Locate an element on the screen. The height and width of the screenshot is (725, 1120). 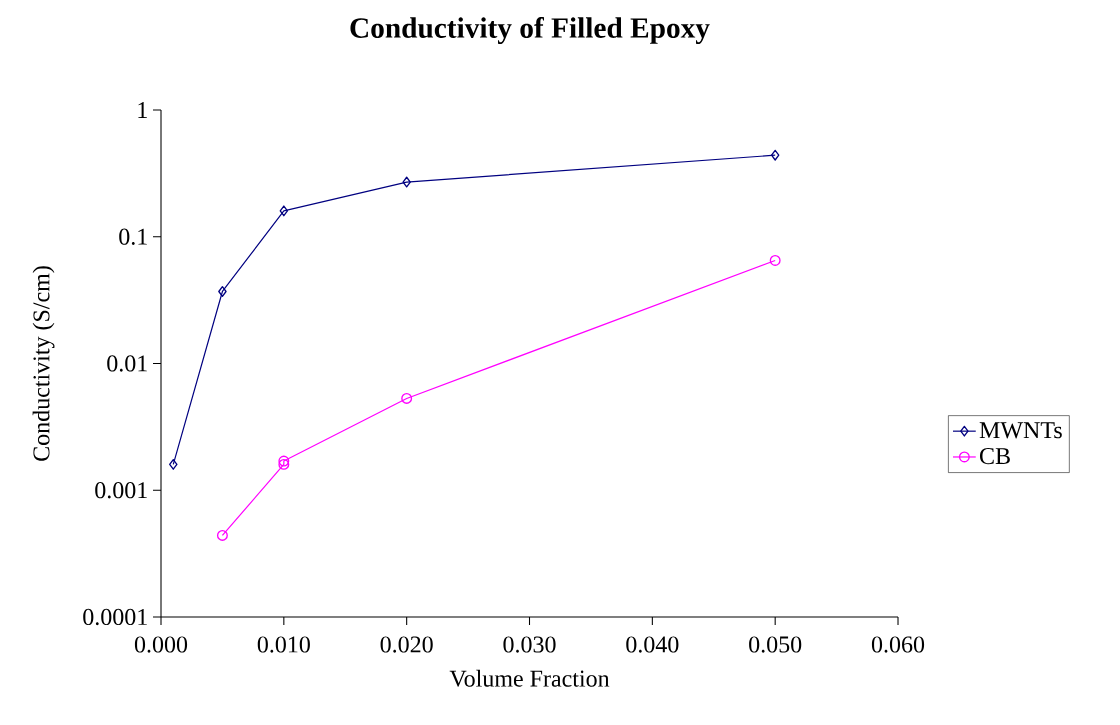
y-axis-title: Conductivity (S/cm) is located at coordinates (43, 363).